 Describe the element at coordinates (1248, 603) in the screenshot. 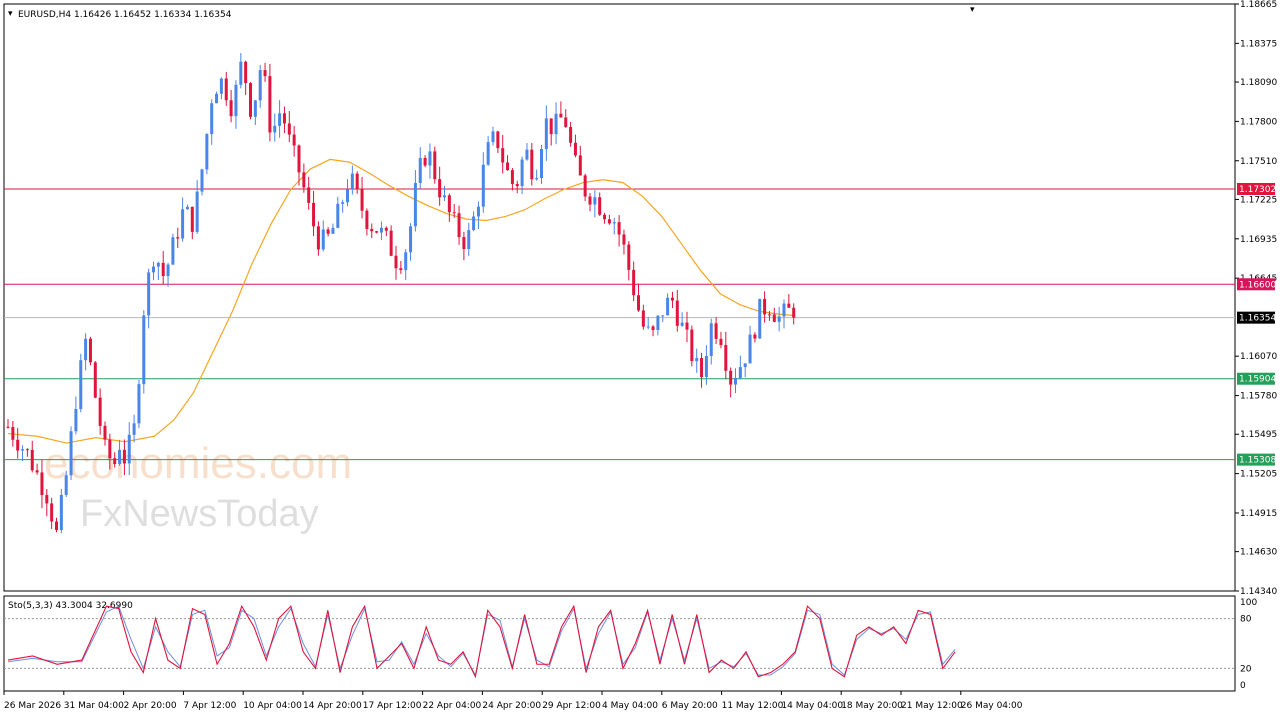

I see `stochastic-scale-label: 100` at that location.